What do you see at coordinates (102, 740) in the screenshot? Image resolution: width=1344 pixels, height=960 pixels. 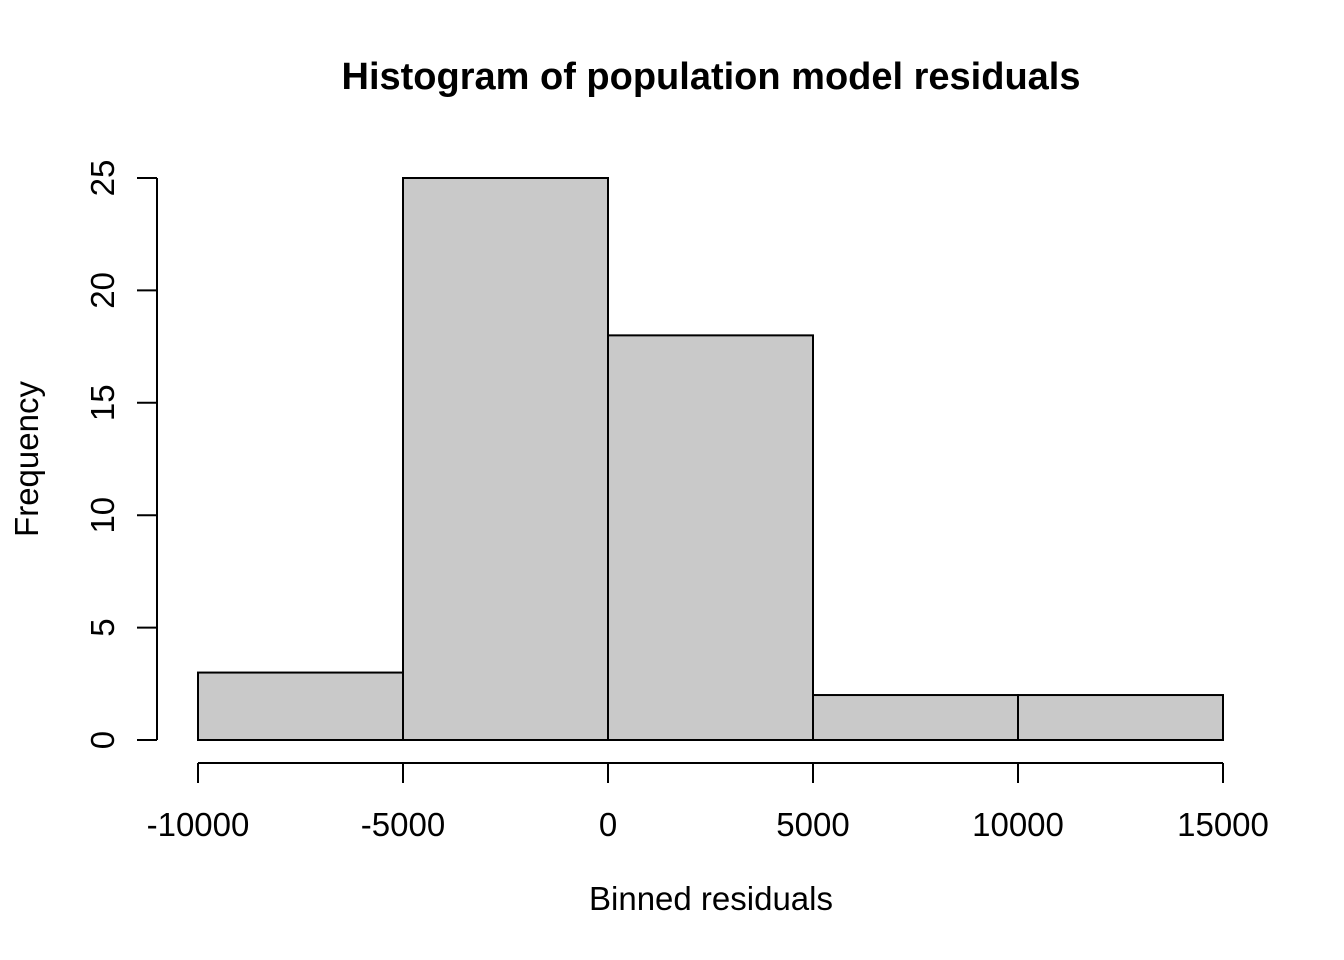 I see `y-tick-label: 0` at bounding box center [102, 740].